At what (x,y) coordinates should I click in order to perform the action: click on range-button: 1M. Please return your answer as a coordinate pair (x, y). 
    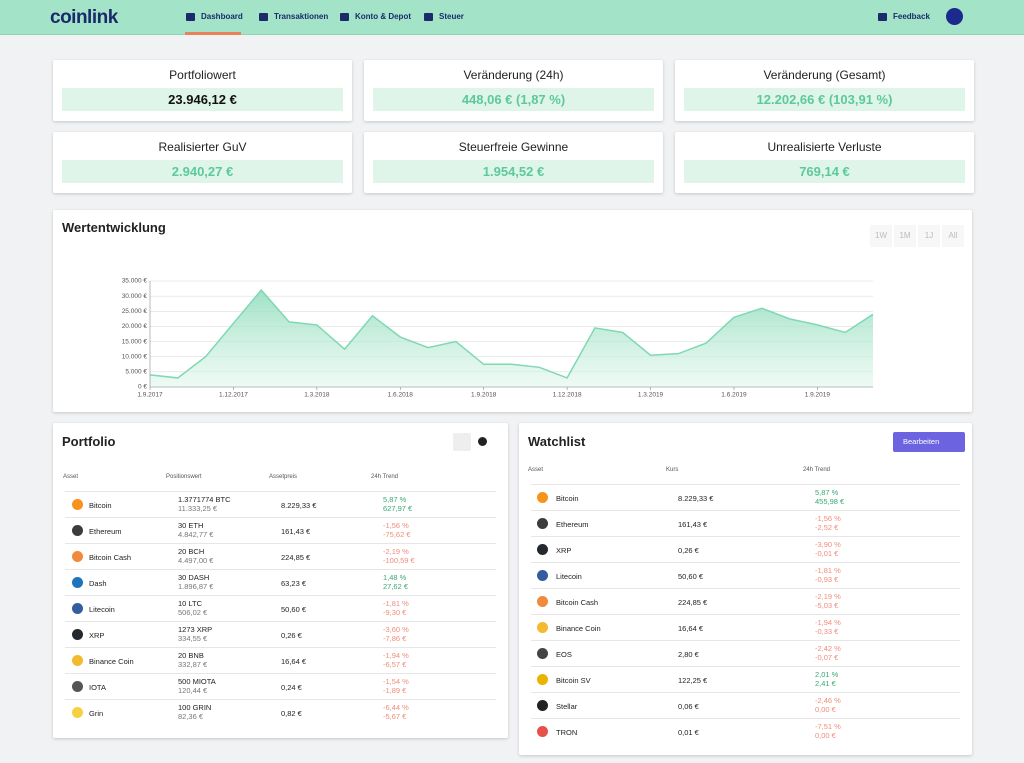
    Looking at the image, I should click on (905, 236).